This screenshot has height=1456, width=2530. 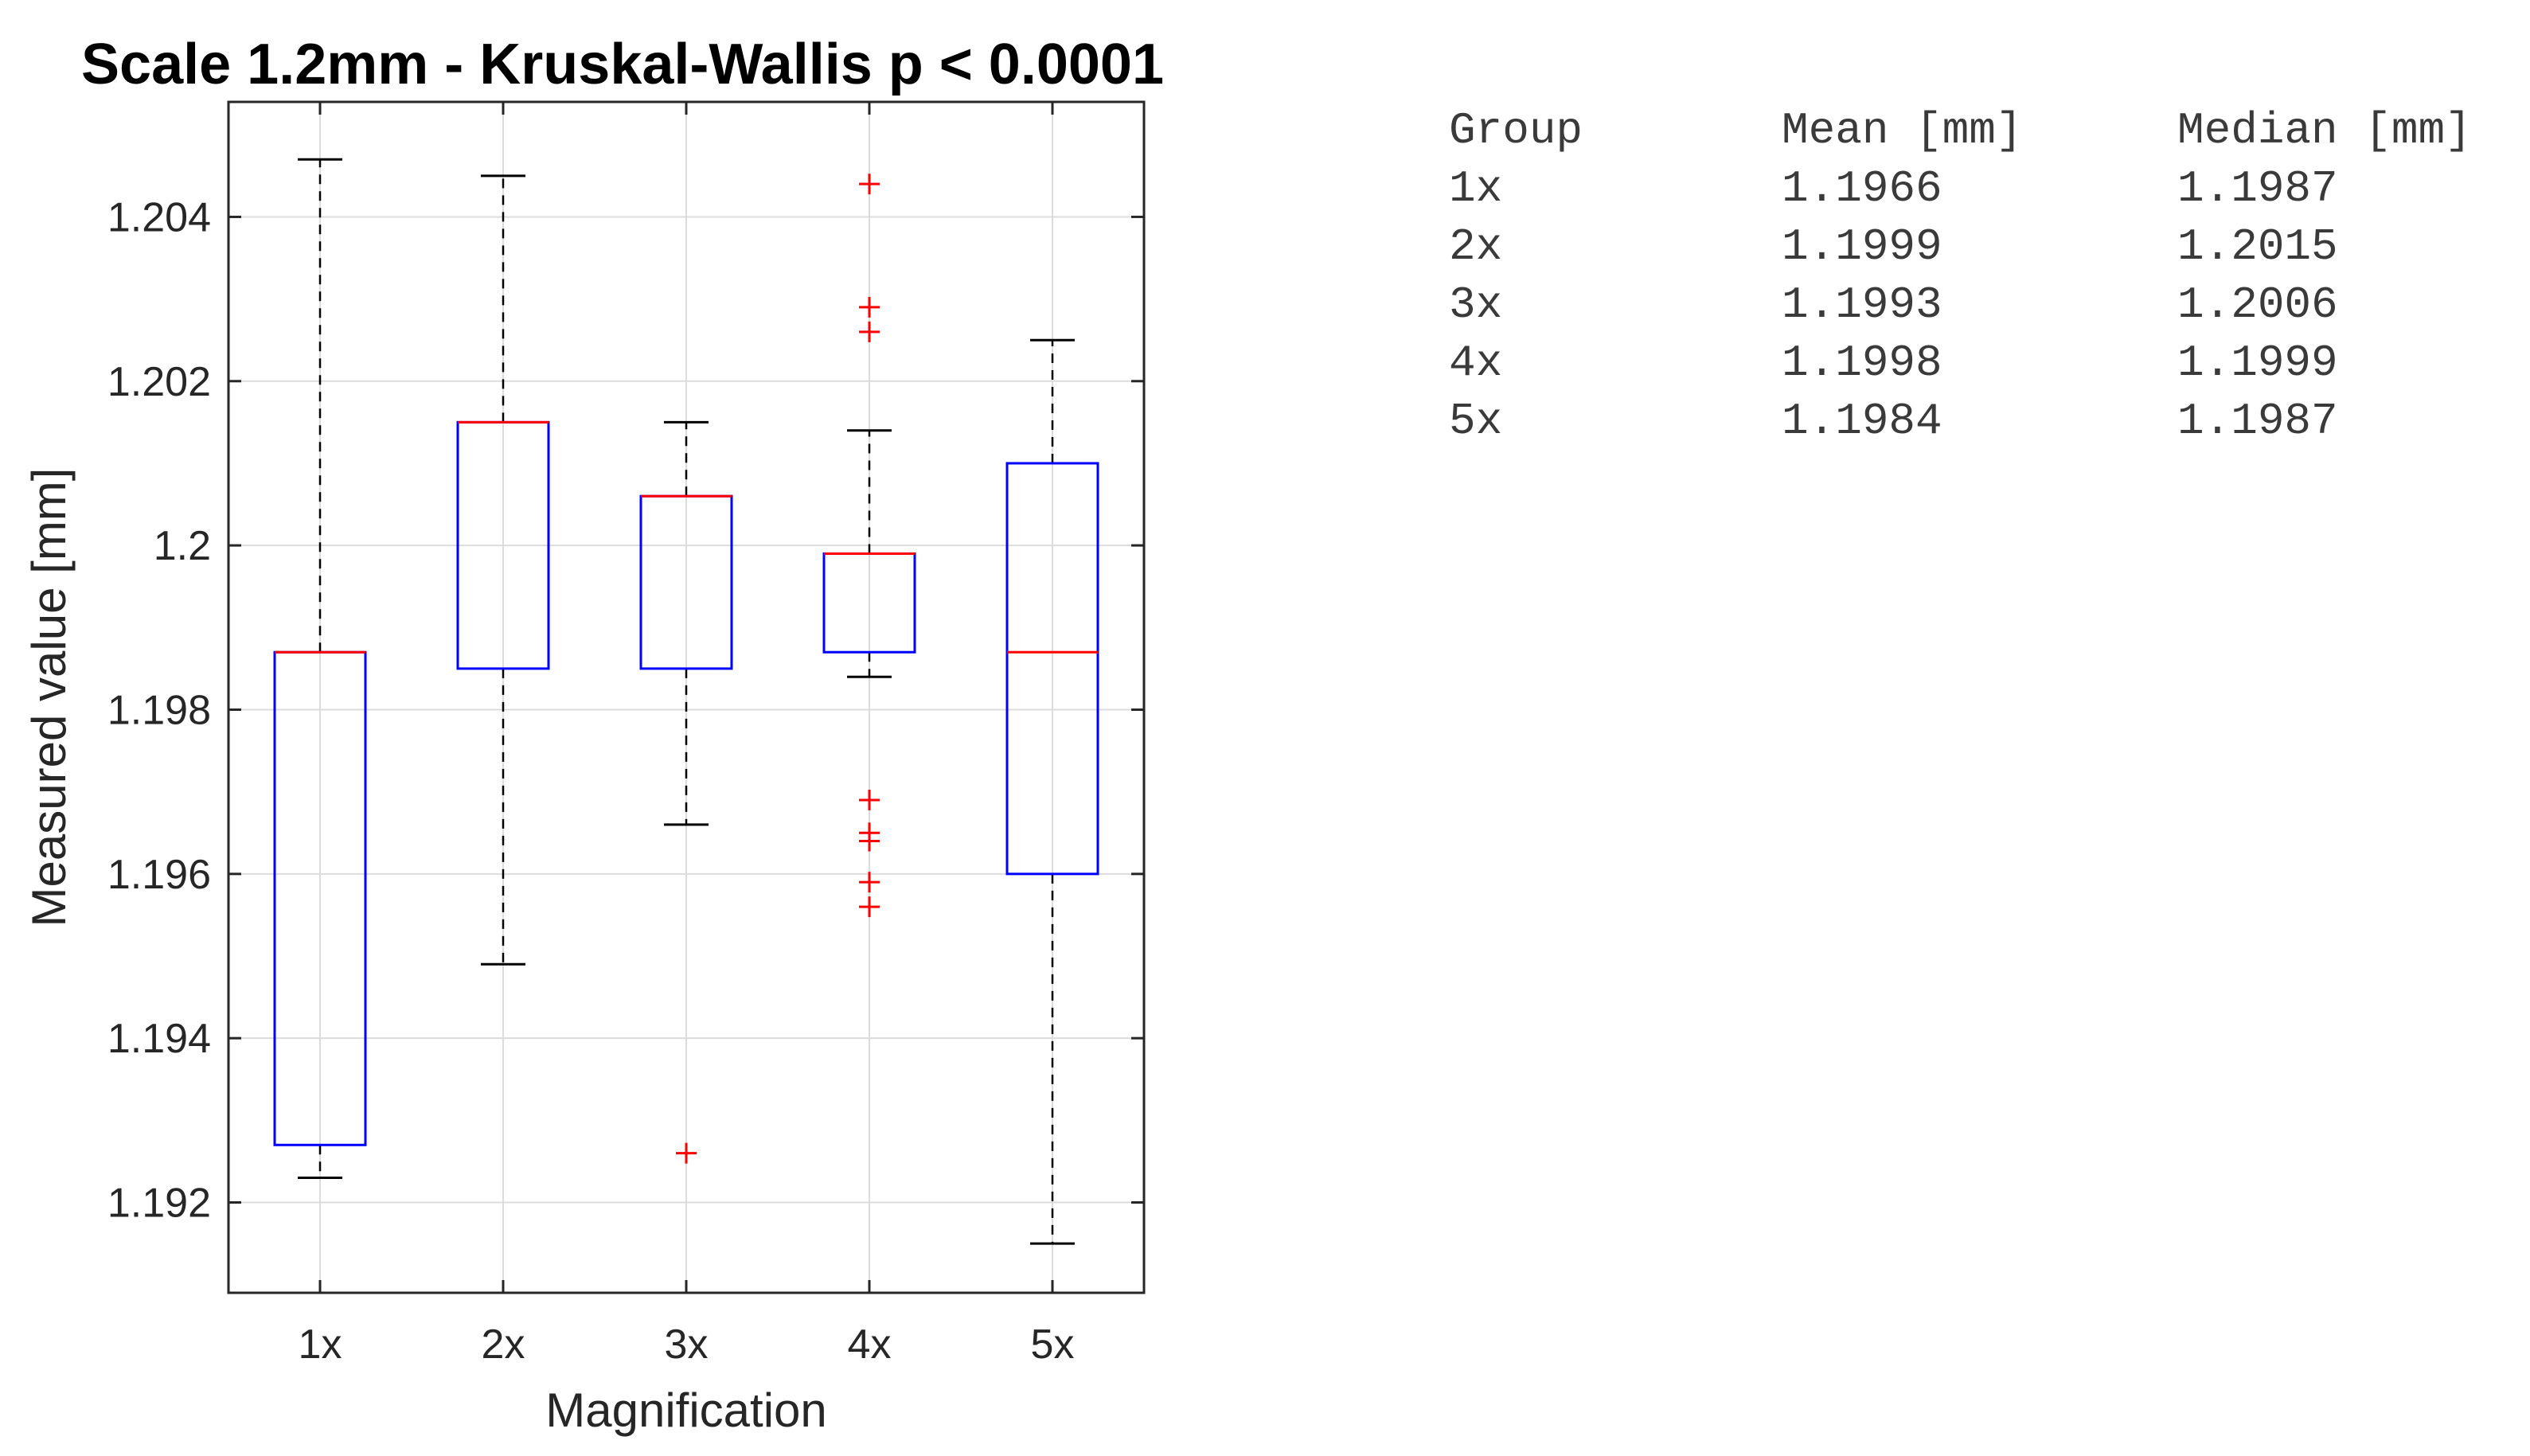 What do you see at coordinates (320, 669) in the screenshot?
I see `box-1x` at bounding box center [320, 669].